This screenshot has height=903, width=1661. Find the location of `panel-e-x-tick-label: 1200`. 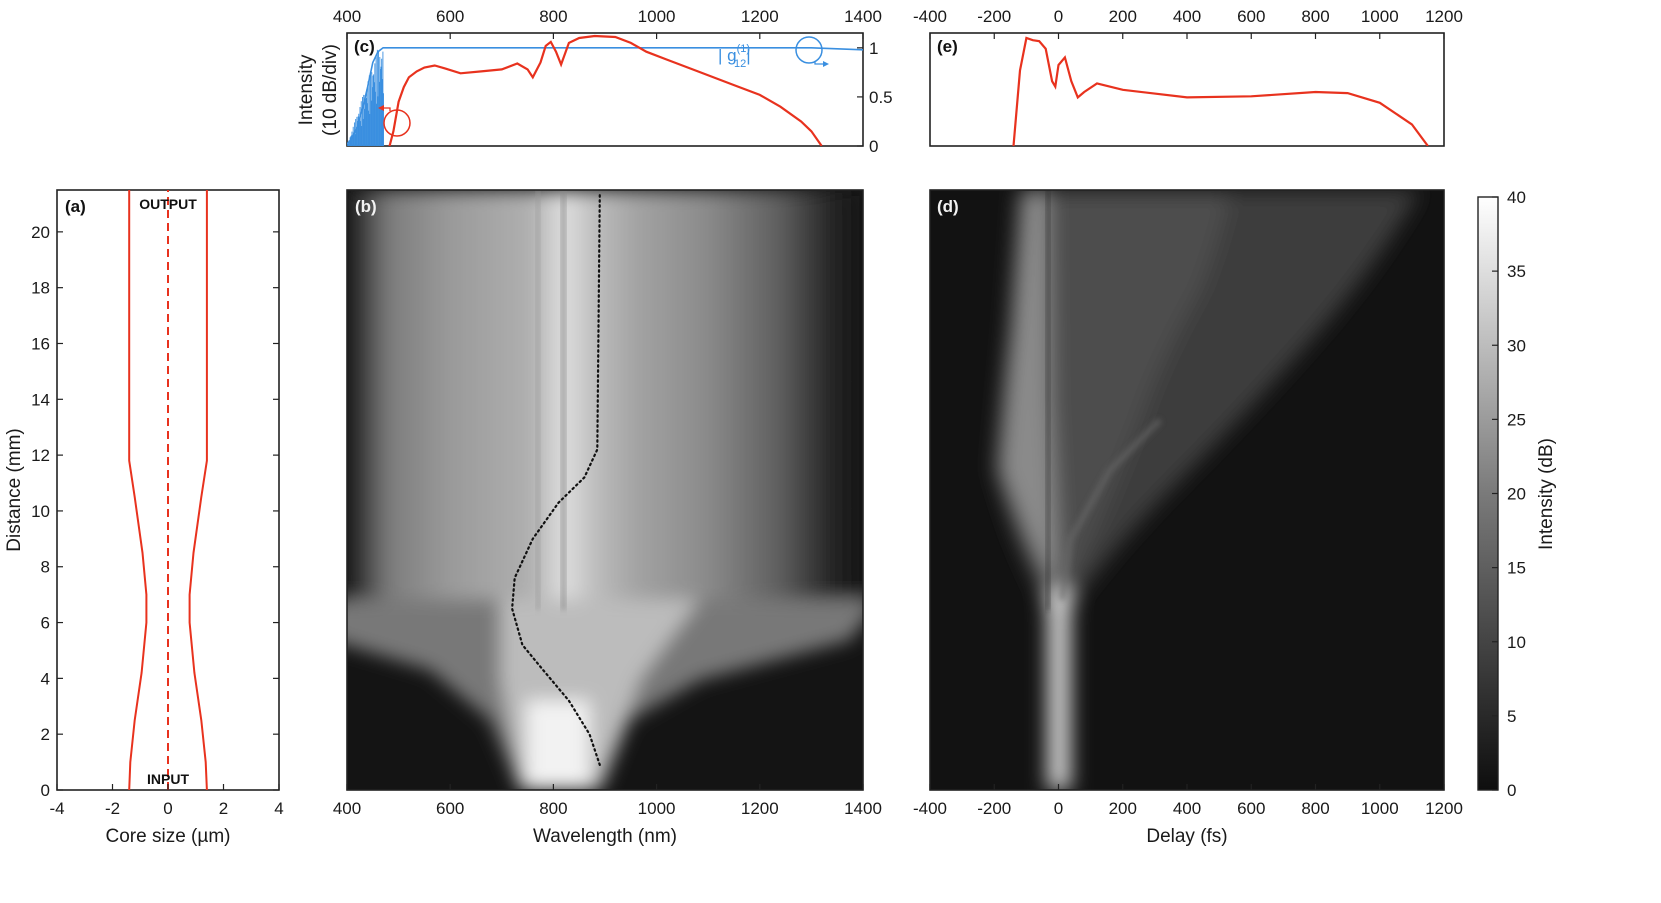

panel-e-x-tick-label: 1200 is located at coordinates (1444, 16).